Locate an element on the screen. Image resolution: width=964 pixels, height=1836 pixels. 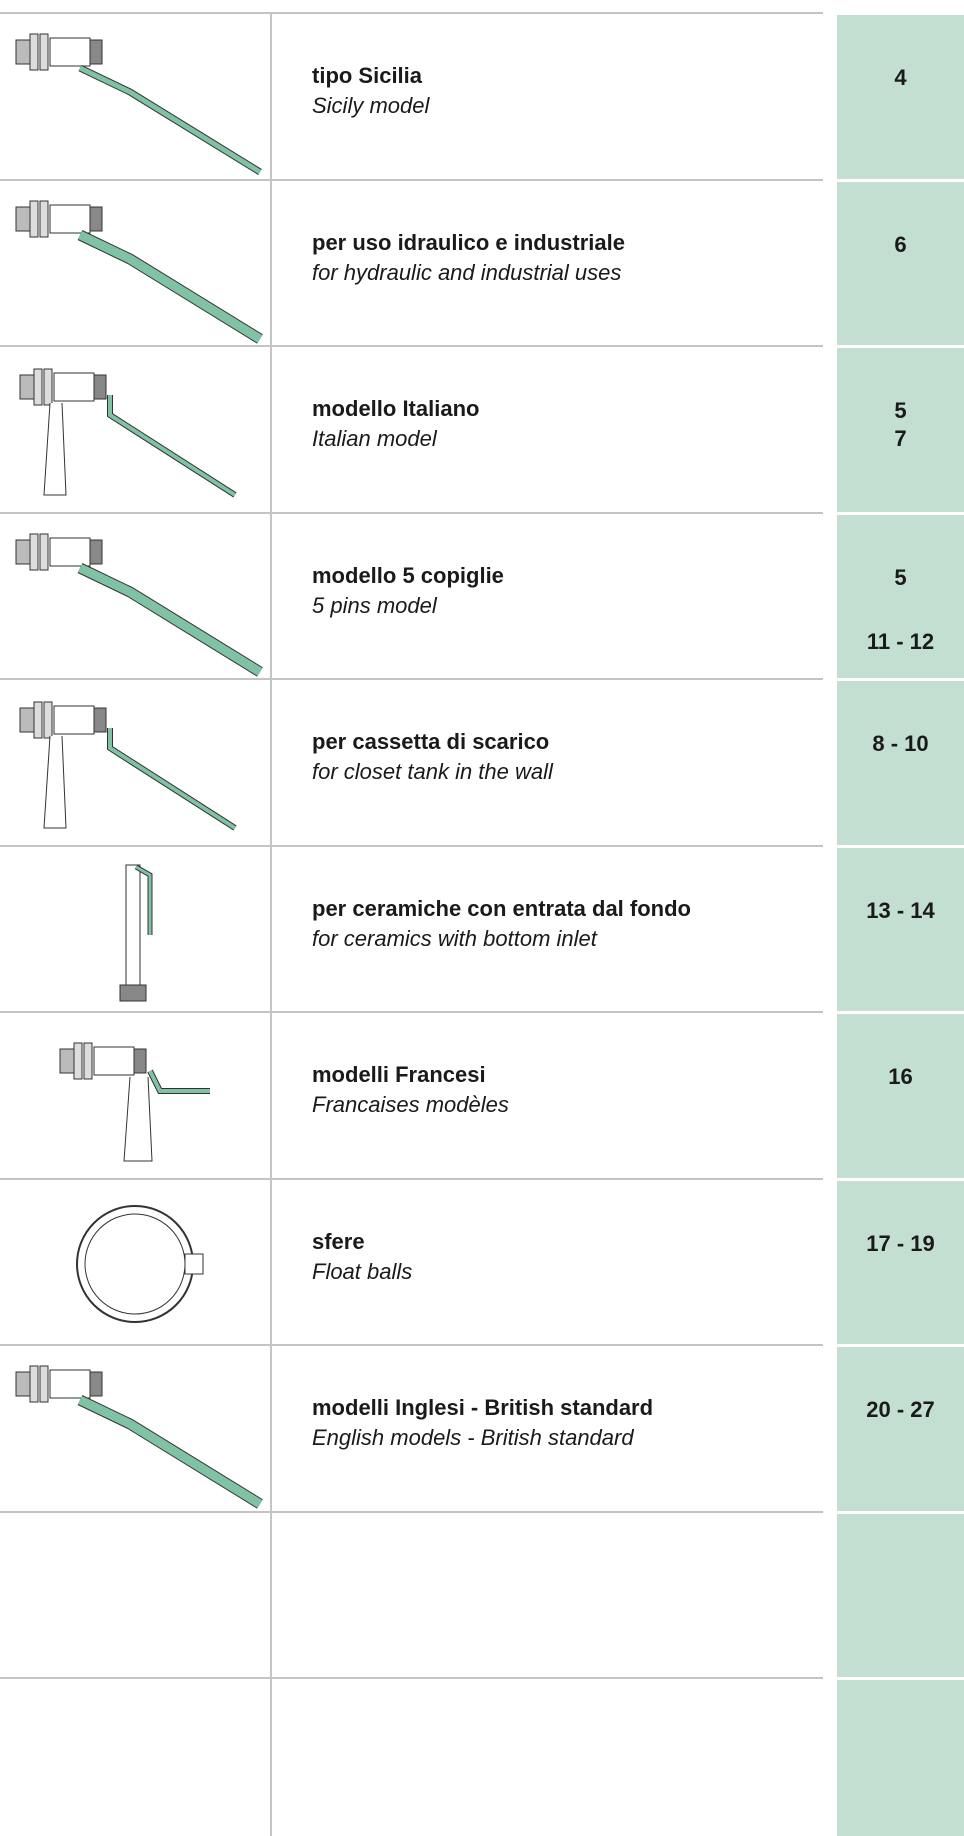
page-numbers: 4 is located at coordinates (900, 78).